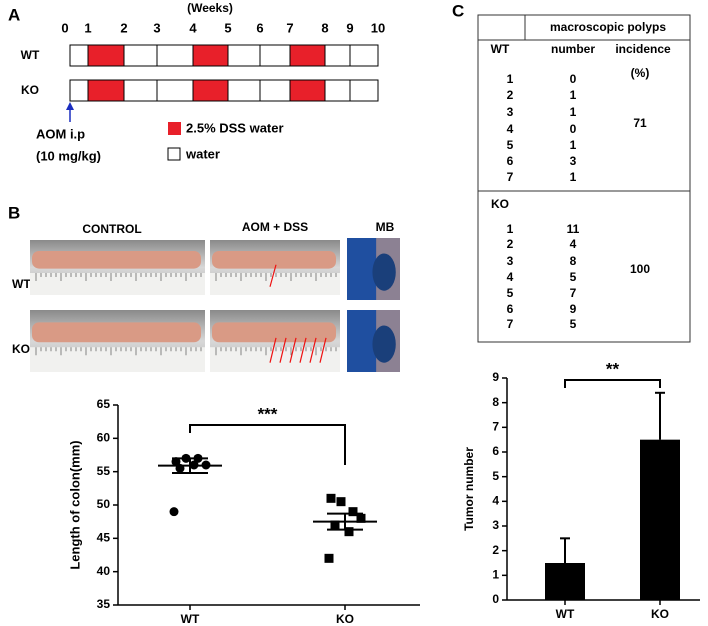  I want to click on week-label: 3, so click(156, 27).